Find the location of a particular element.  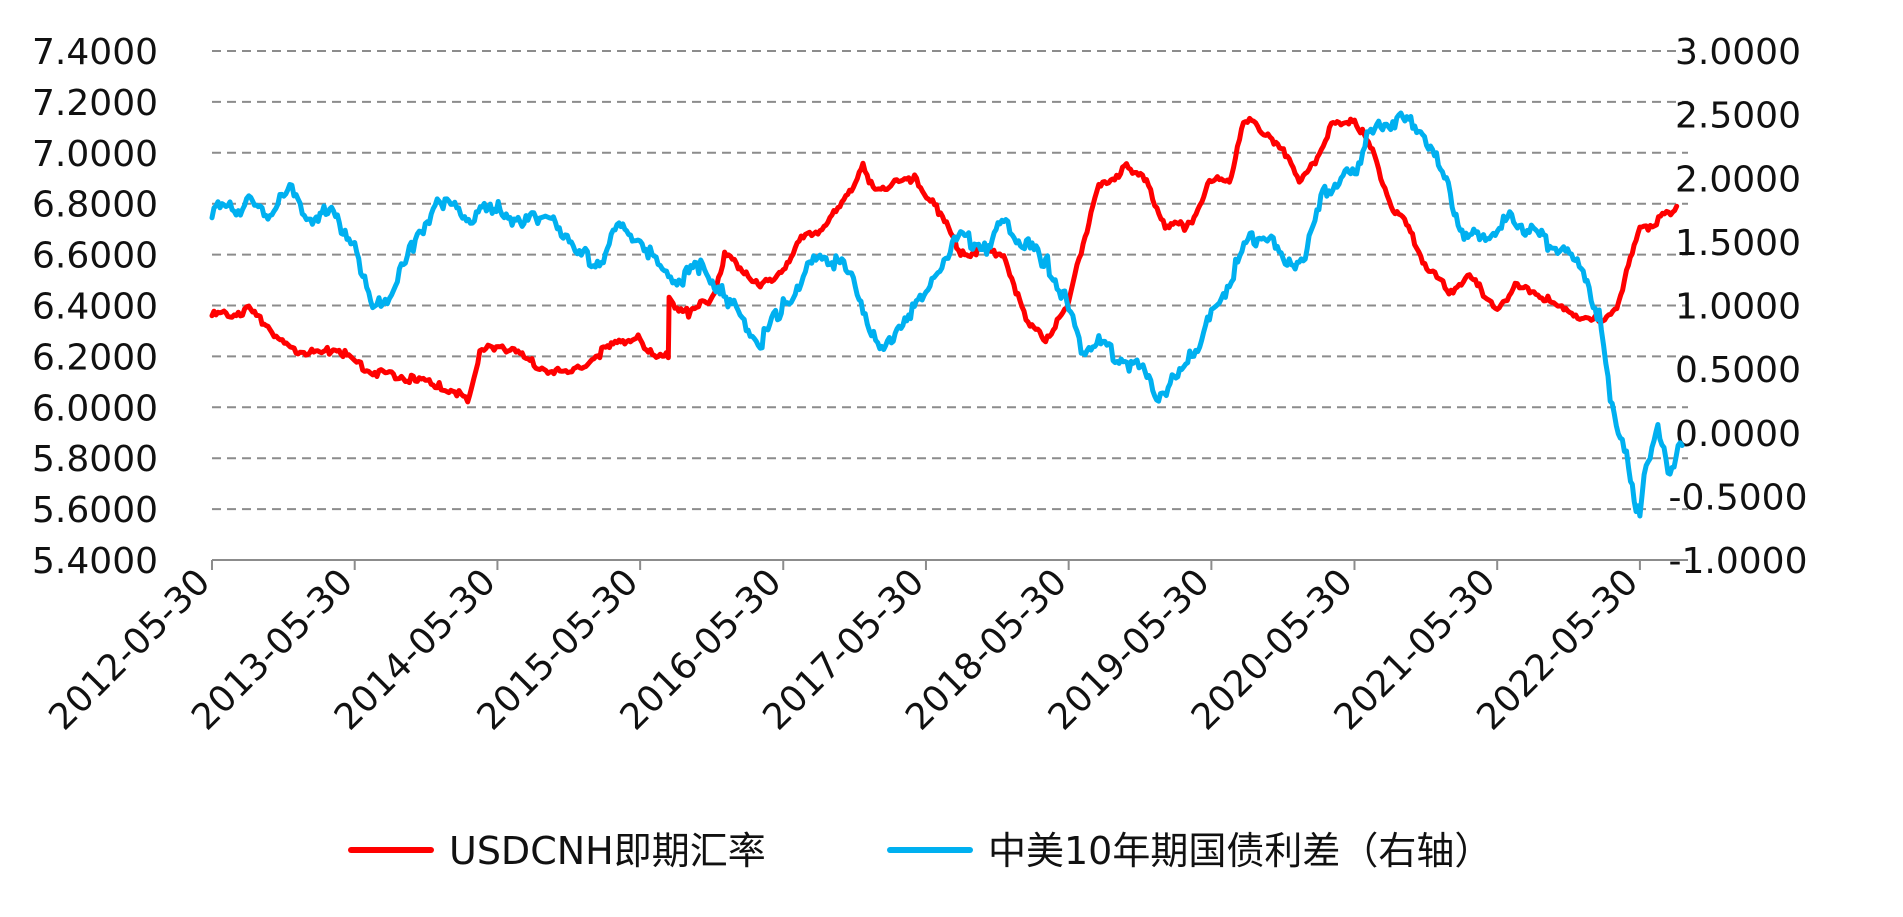

y-left-tick-label: 6.8000 is located at coordinates (95, 205).